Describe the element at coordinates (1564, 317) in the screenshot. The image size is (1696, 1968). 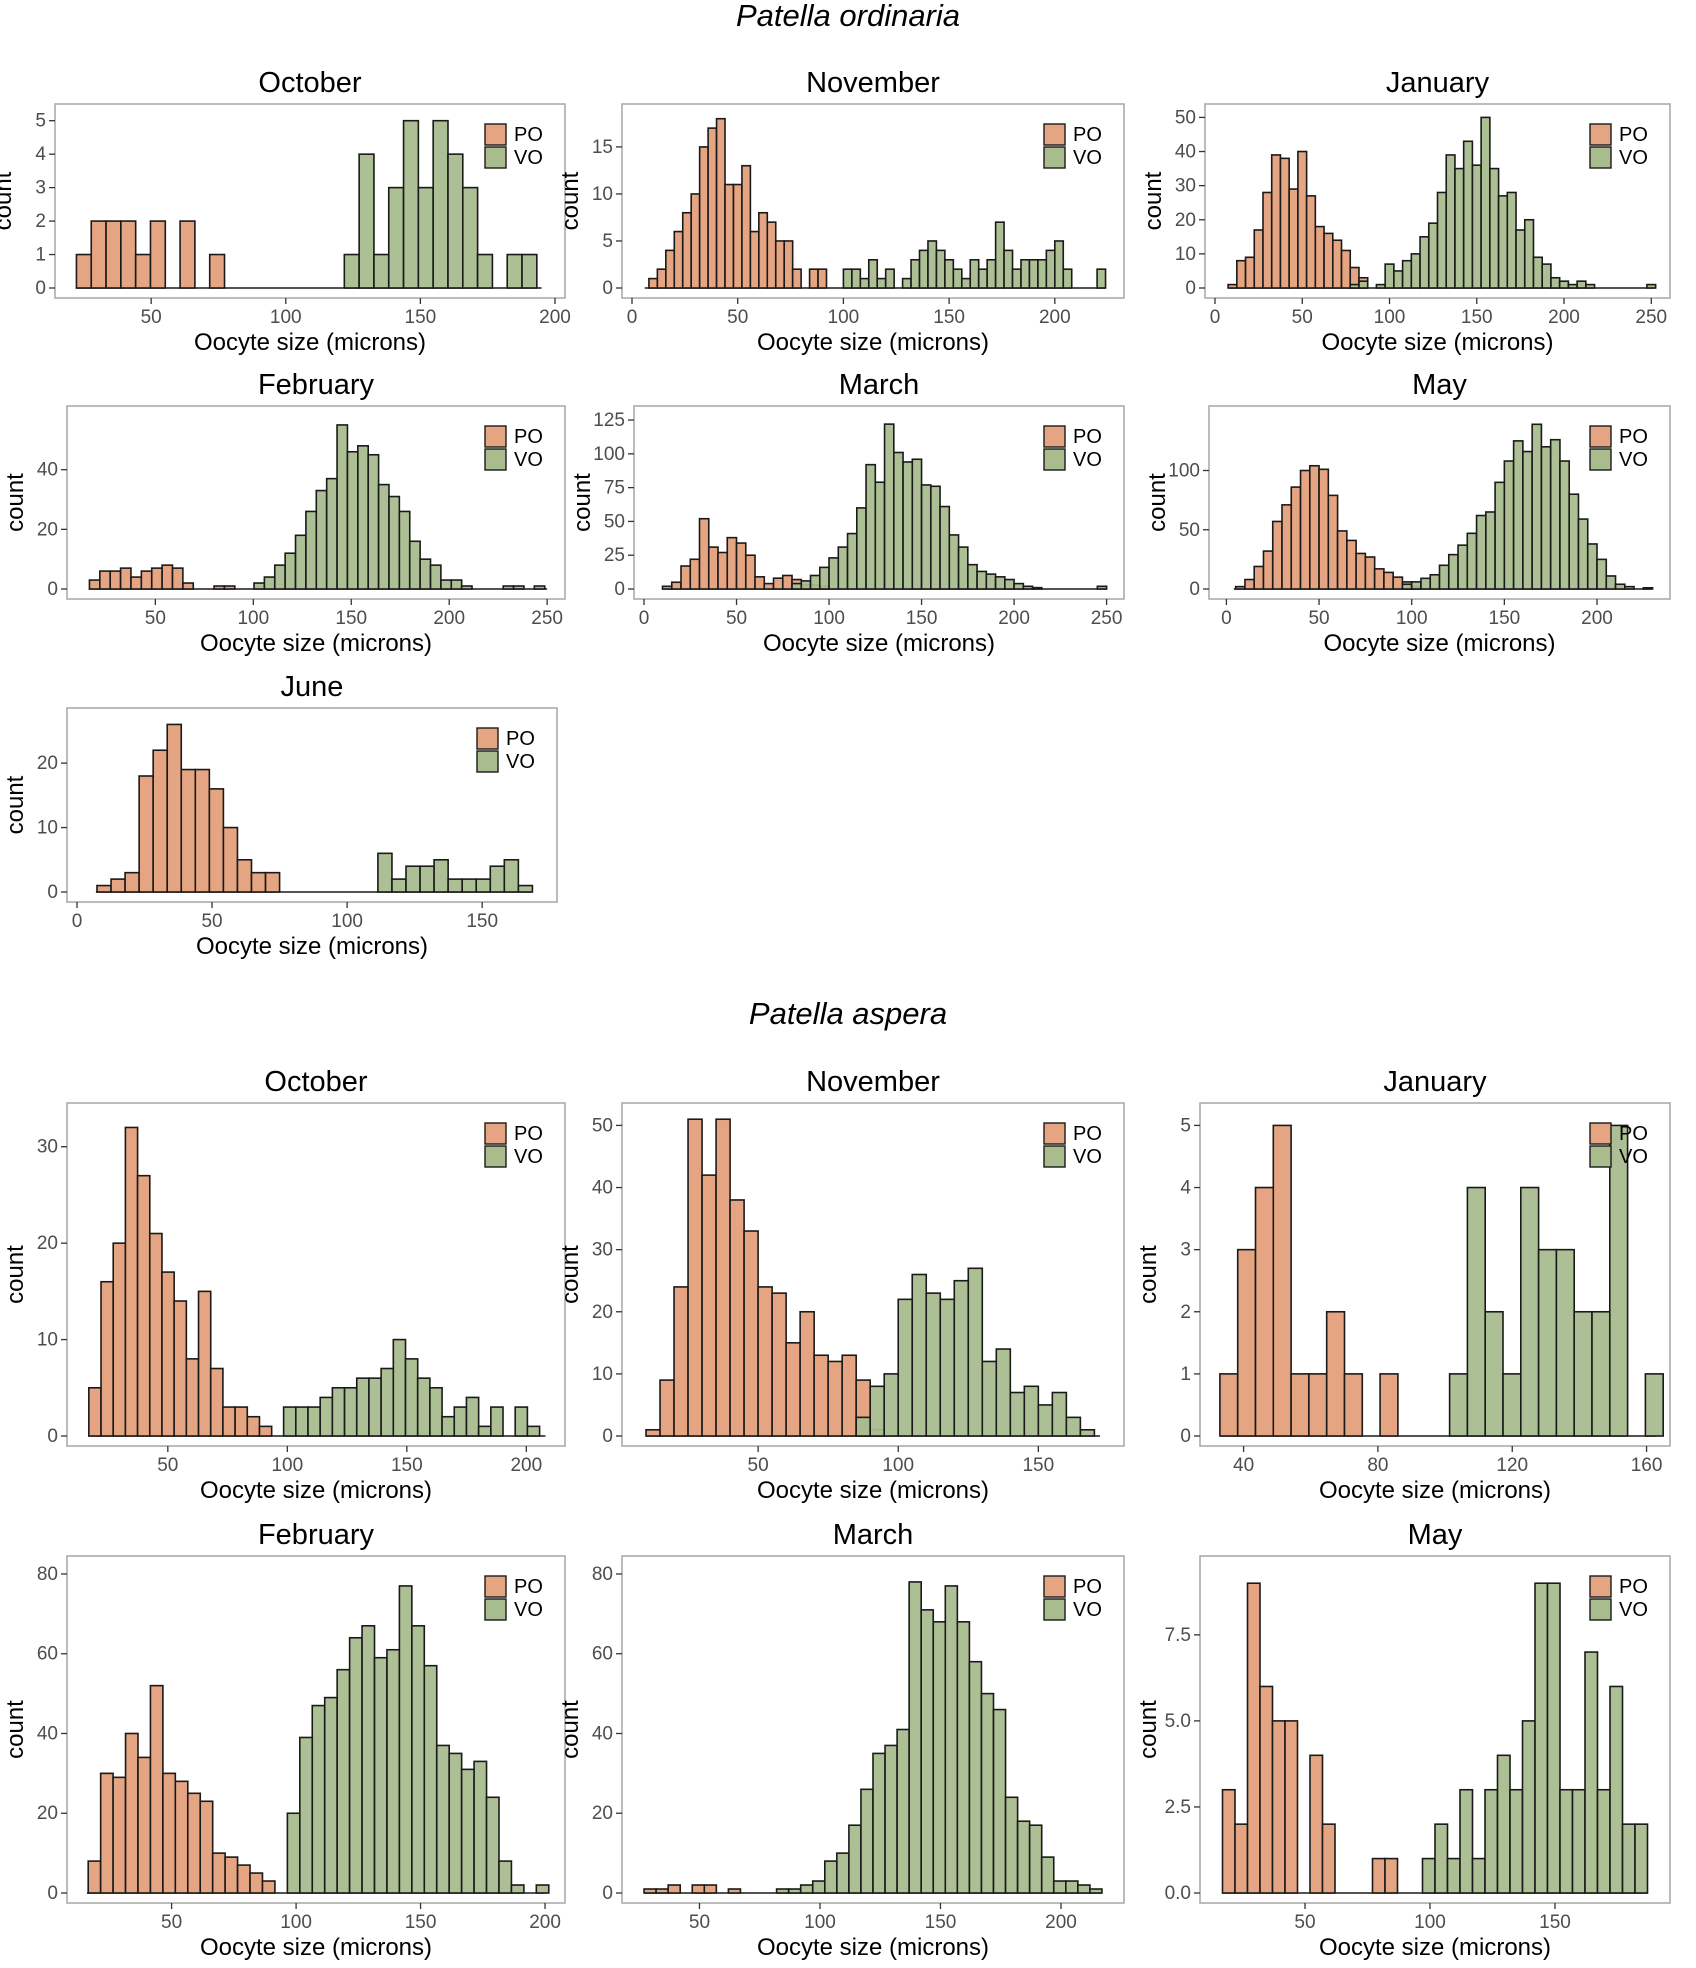
I see `chart2-x-tick-label: 200` at that location.